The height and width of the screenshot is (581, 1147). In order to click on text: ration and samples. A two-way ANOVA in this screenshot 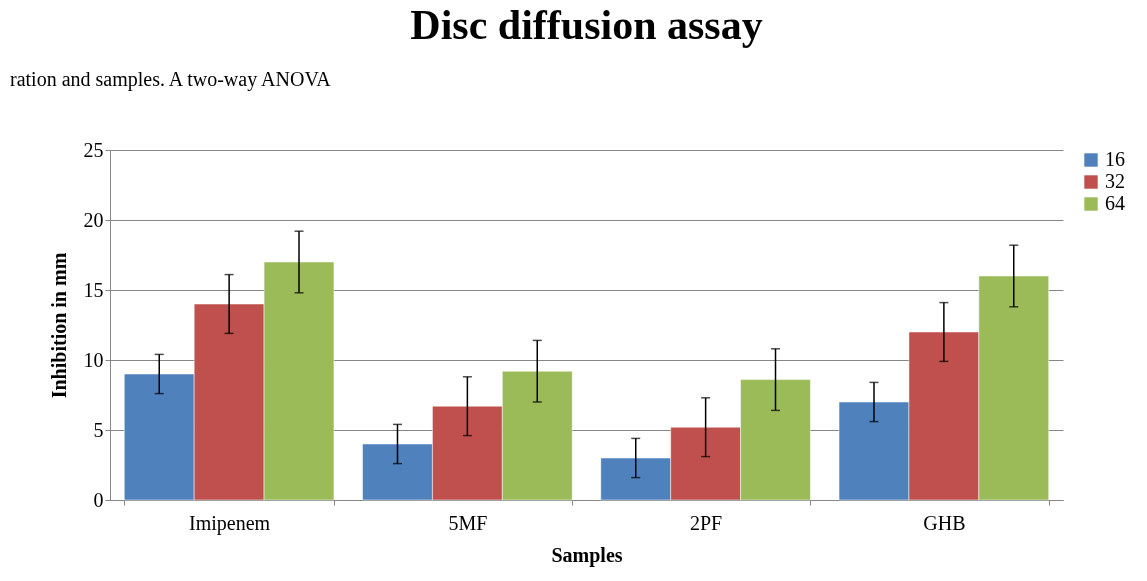, I will do `click(171, 79)`.